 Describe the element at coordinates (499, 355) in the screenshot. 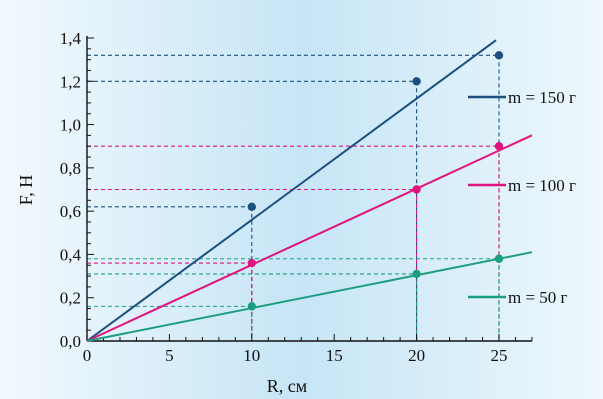

I see `x-tick-label: 25` at that location.